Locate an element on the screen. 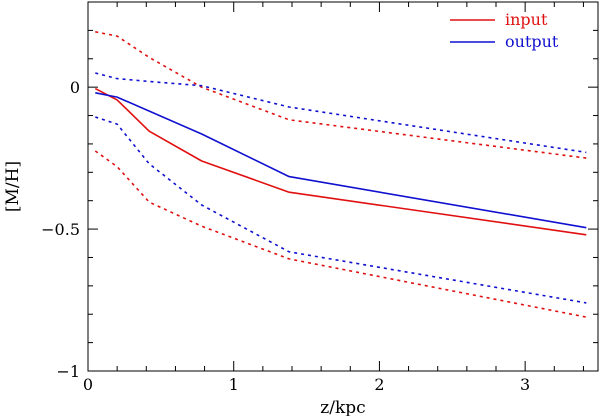  legend-label-input: input is located at coordinates (526, 19).